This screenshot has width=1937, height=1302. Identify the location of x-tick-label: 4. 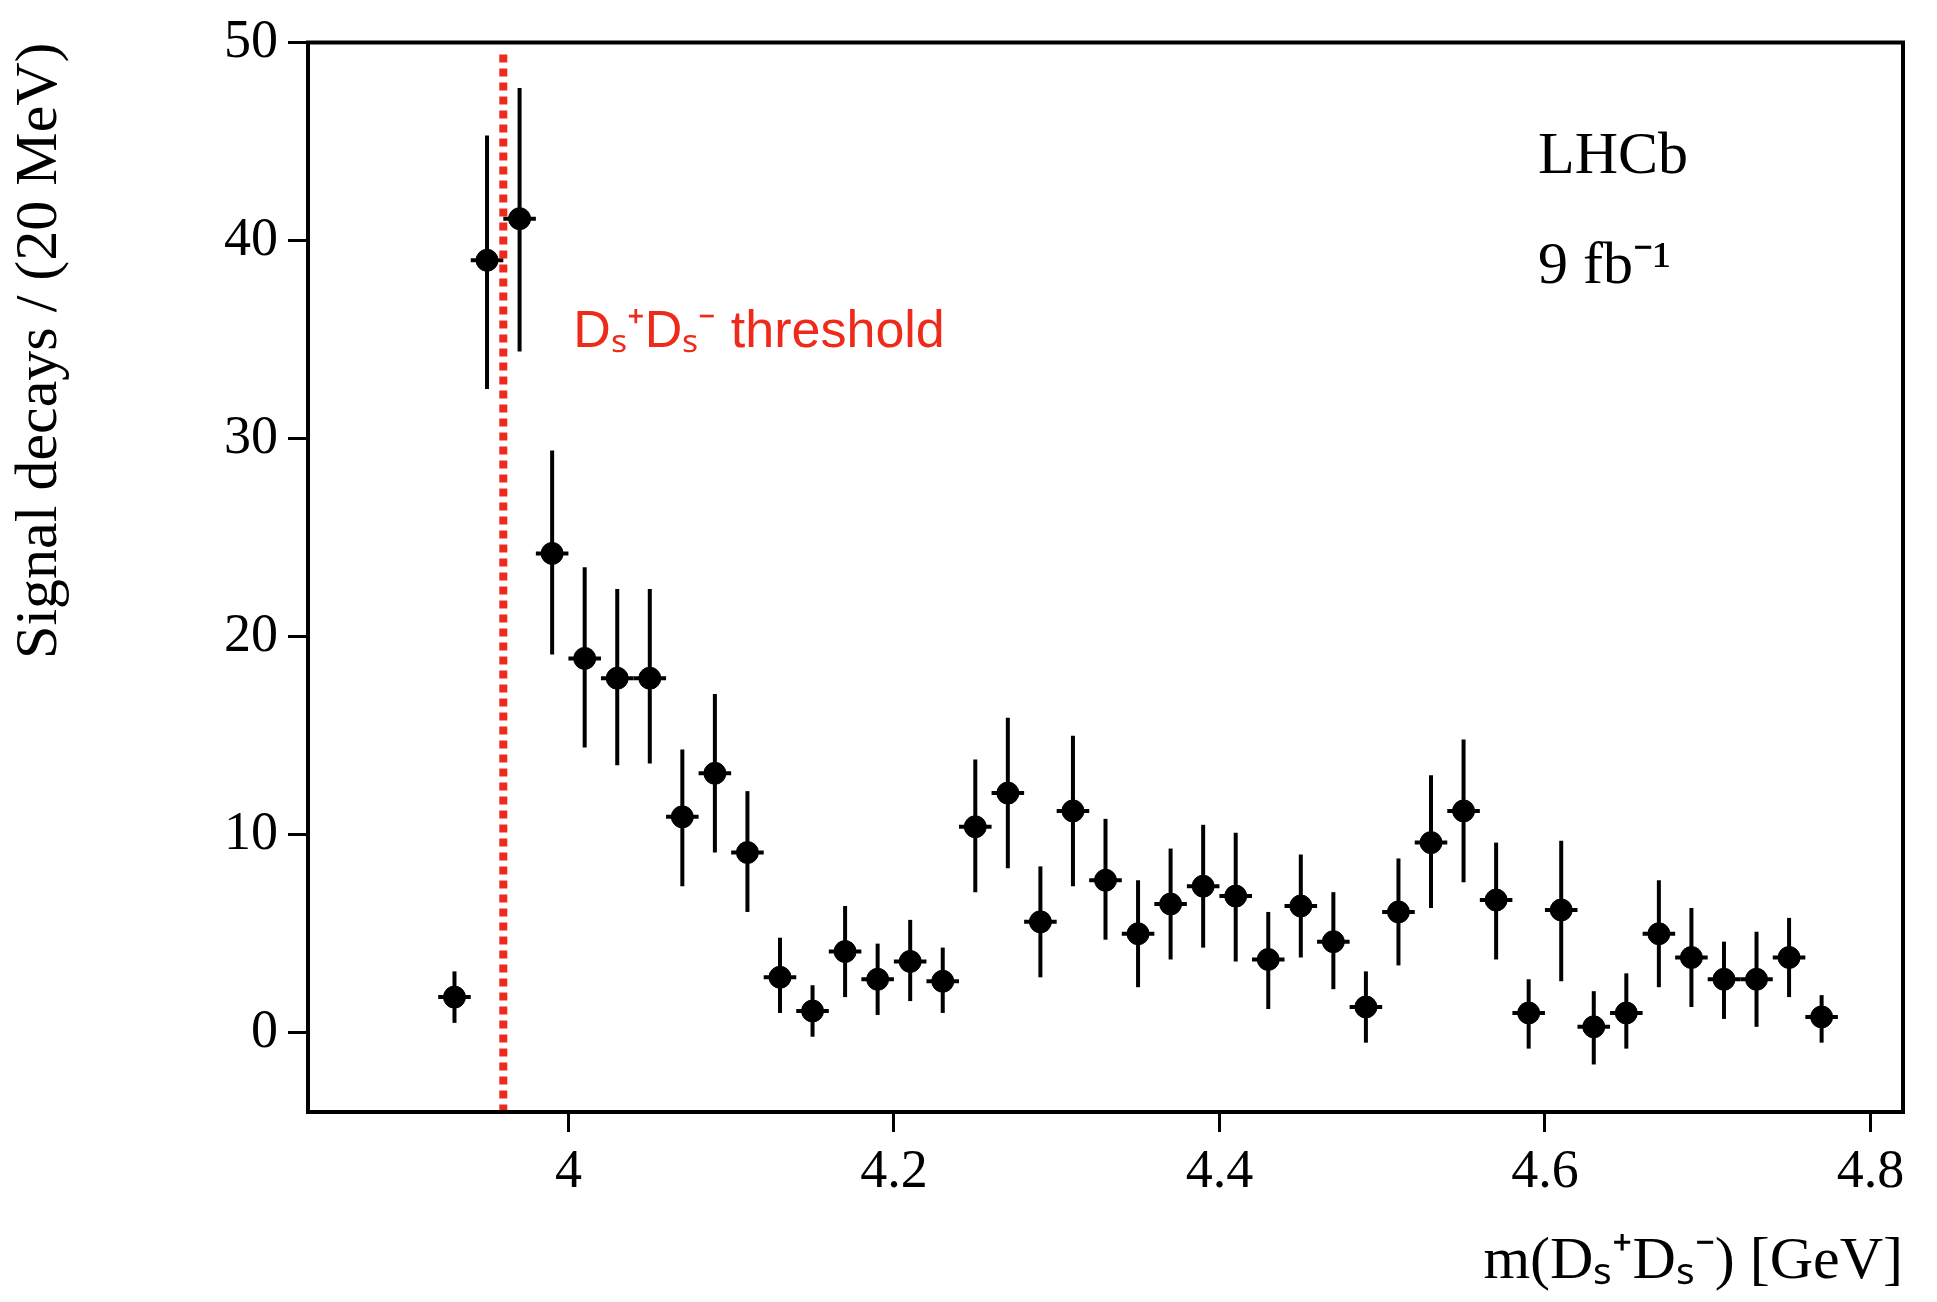
(568, 1168).